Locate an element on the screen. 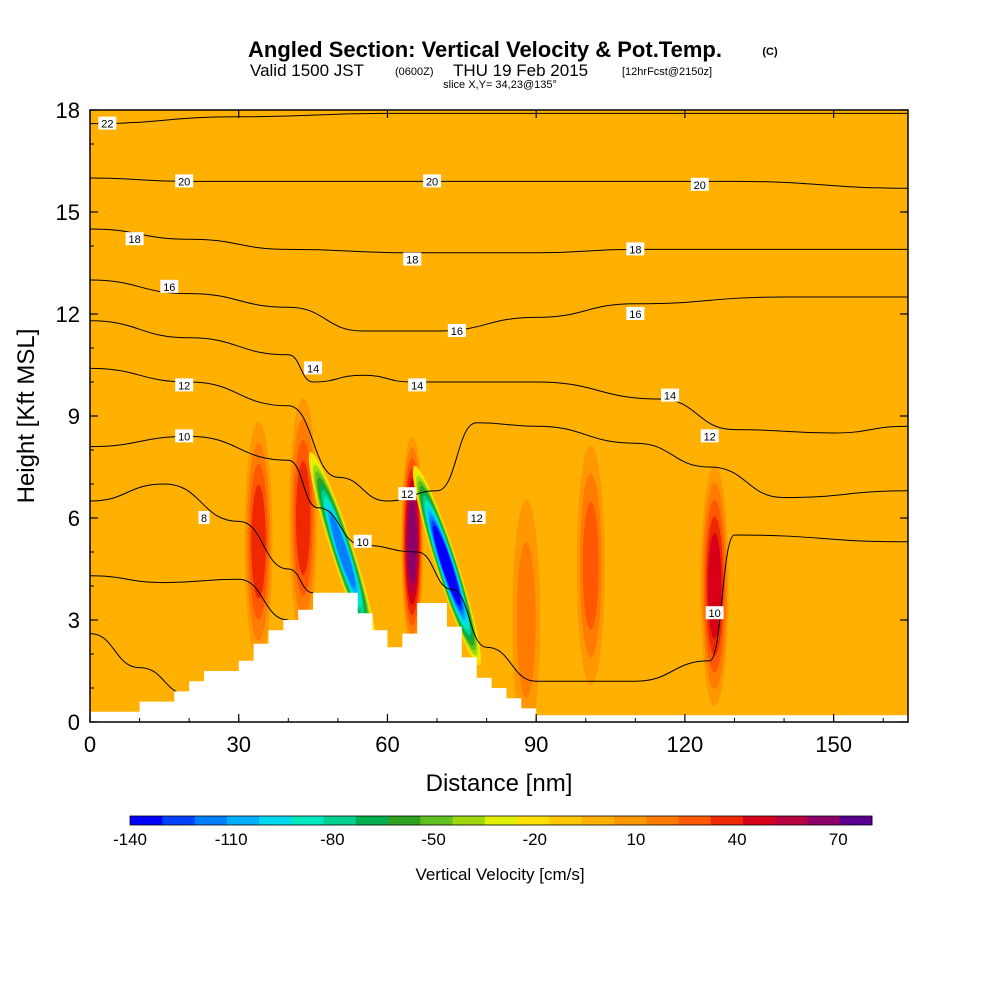 The image size is (1000, 1000). y-tick-label: 6 is located at coordinates (74, 518).